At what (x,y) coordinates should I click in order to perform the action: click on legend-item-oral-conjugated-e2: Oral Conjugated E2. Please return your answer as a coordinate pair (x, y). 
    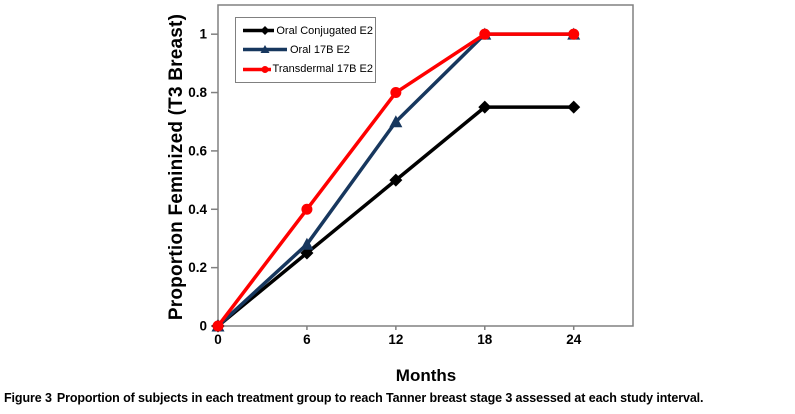
    Looking at the image, I should click on (307, 30).